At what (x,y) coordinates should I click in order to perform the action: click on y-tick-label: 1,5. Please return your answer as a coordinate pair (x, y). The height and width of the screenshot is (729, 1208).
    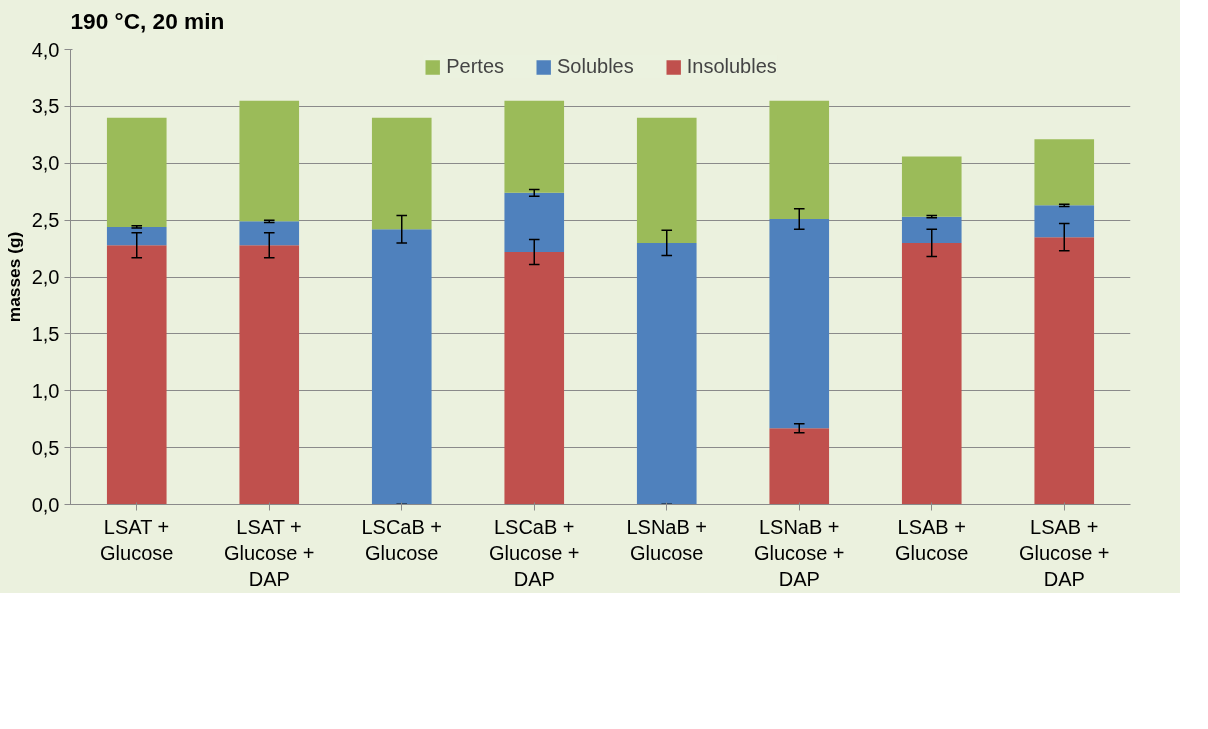
    Looking at the image, I should click on (45, 333).